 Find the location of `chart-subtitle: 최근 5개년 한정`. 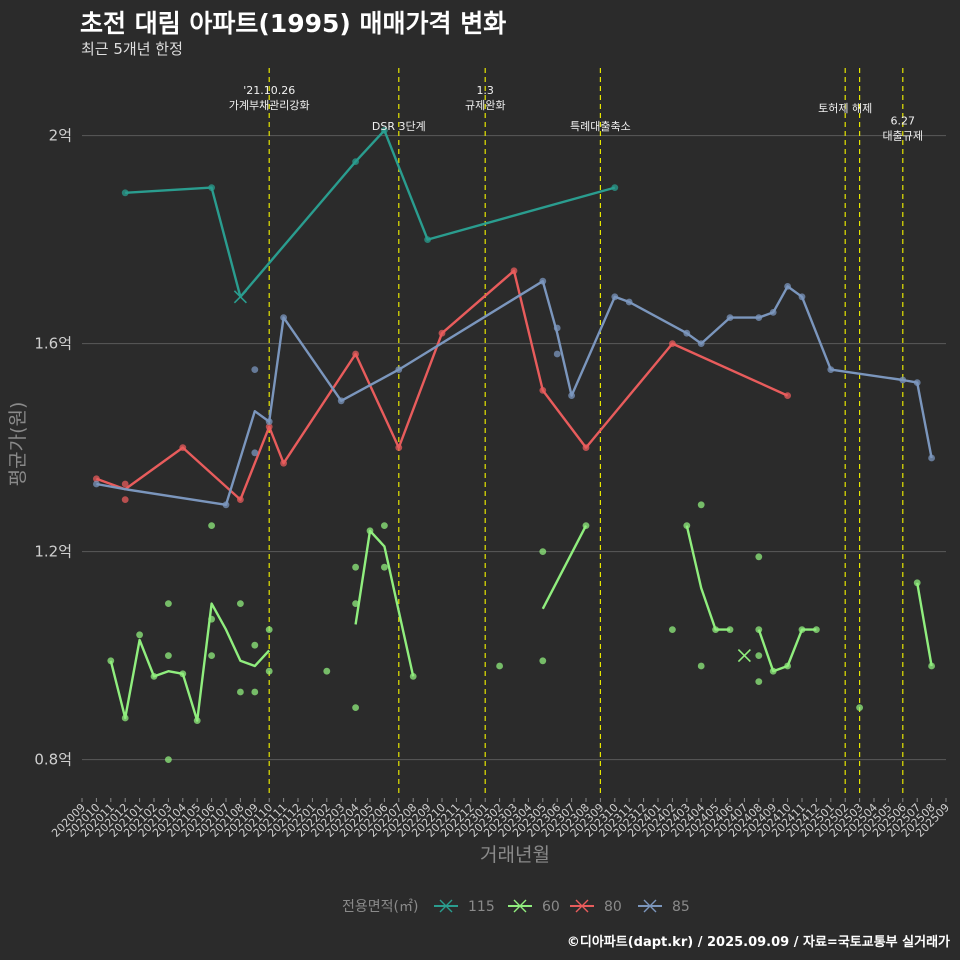

chart-subtitle: 최근 5개년 한정 is located at coordinates (132, 49).